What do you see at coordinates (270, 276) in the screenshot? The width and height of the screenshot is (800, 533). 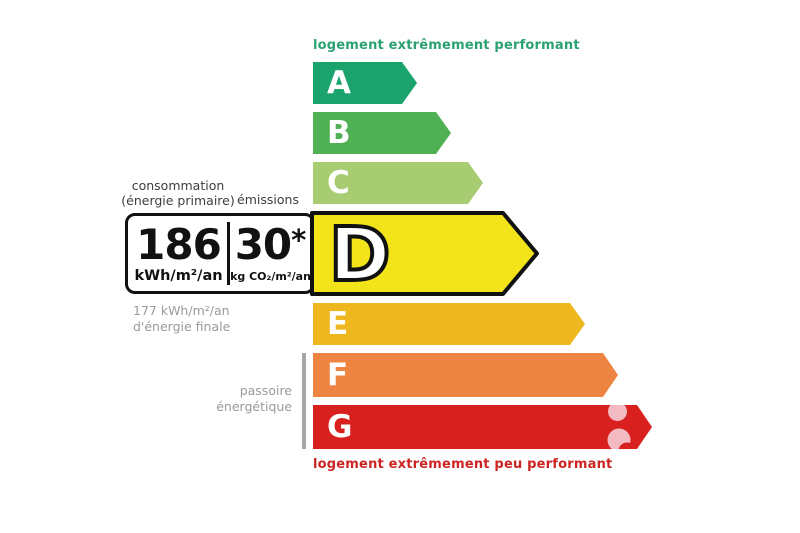 I see `emissions-unit: kg CO₂/m²/an` at bounding box center [270, 276].